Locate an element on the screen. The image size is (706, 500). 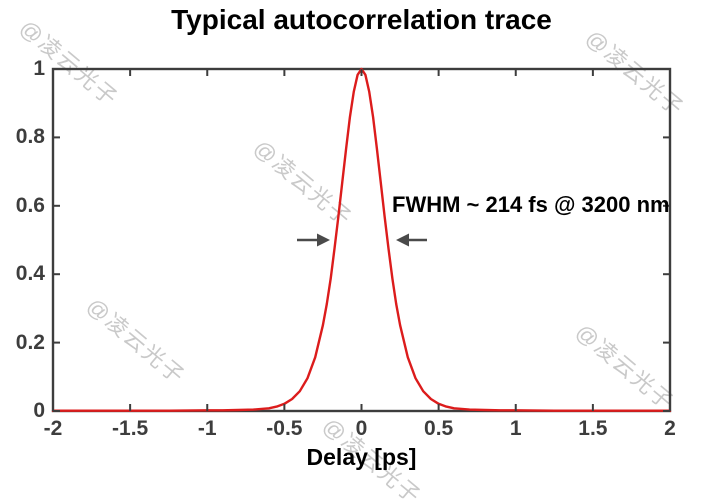
x-axis-label: Delay [ps] is located at coordinates (361, 457).